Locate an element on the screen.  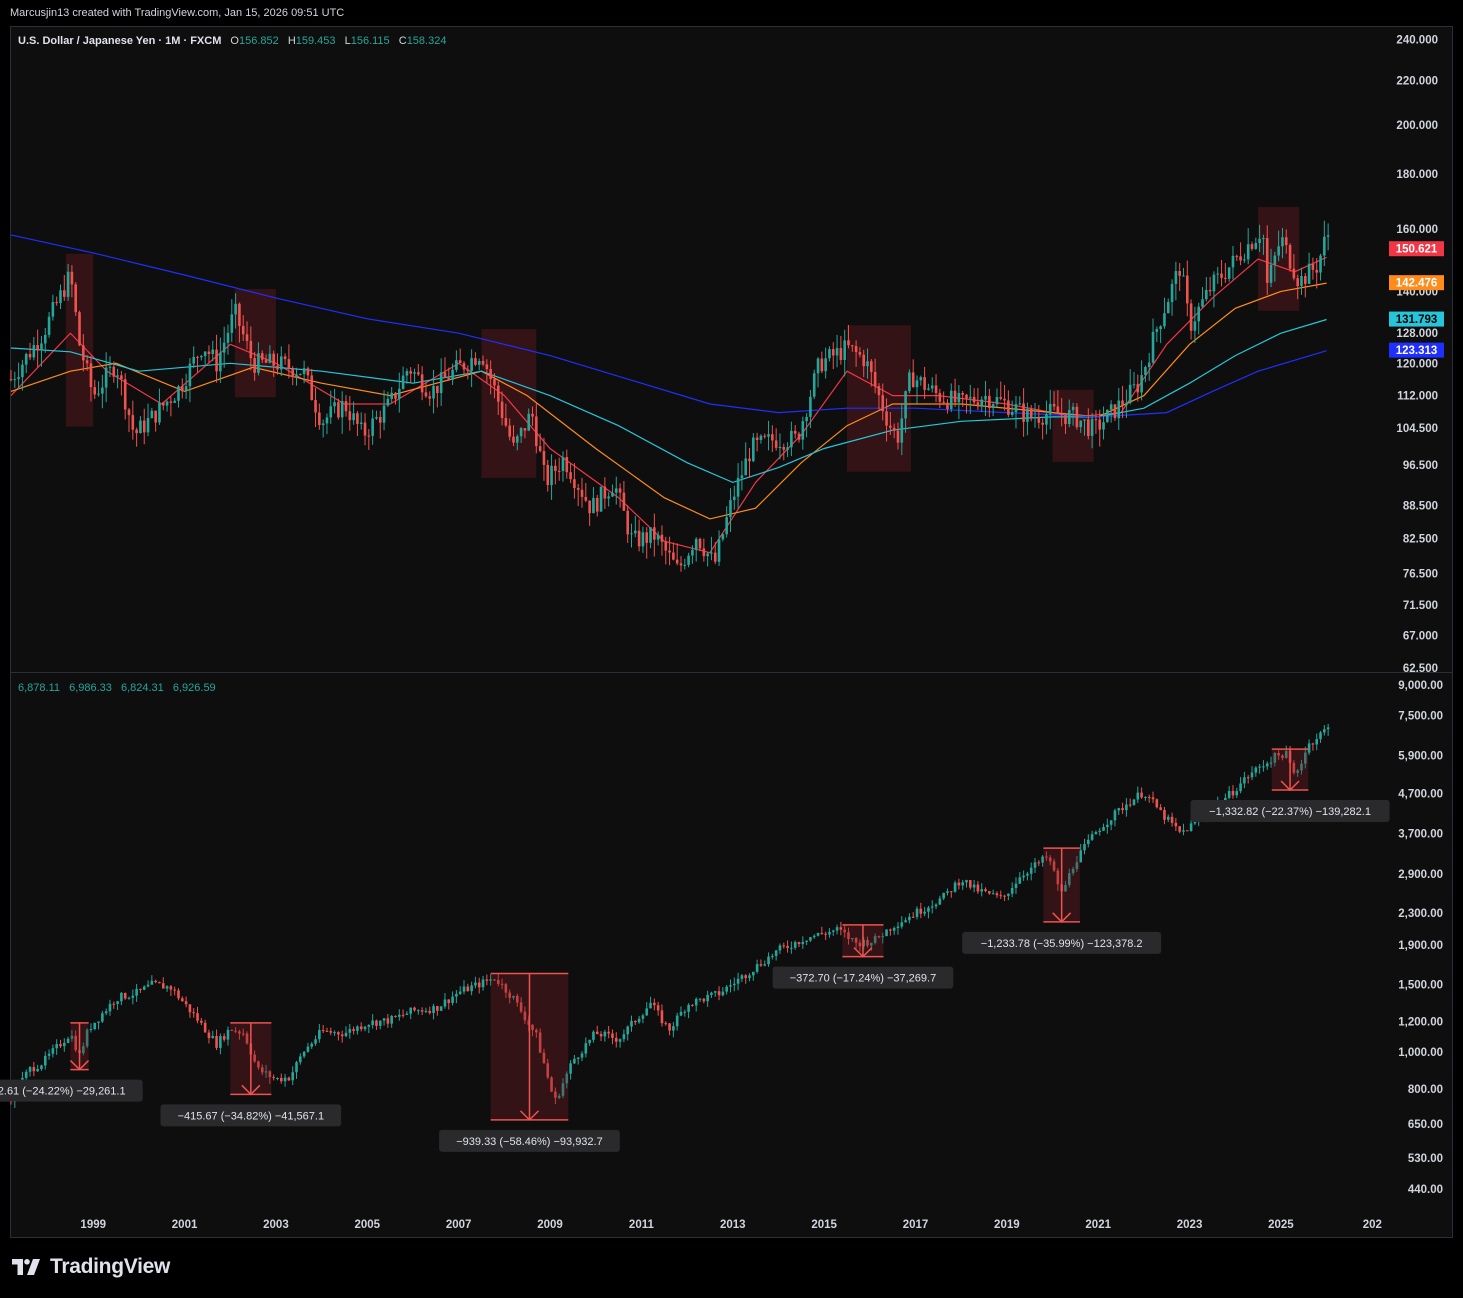
secondary-legend: 6,878.11 6,986.33 6,824.31 6,926.59 is located at coordinates (120, 688).